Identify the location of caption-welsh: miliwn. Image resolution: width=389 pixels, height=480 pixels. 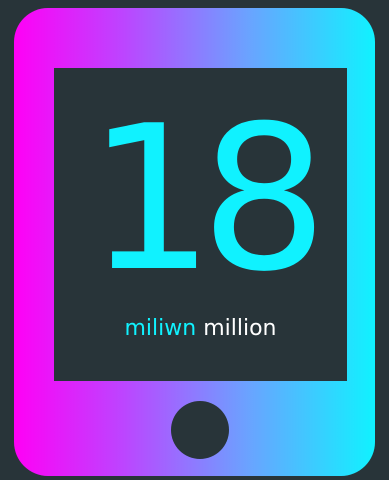
(160, 328).